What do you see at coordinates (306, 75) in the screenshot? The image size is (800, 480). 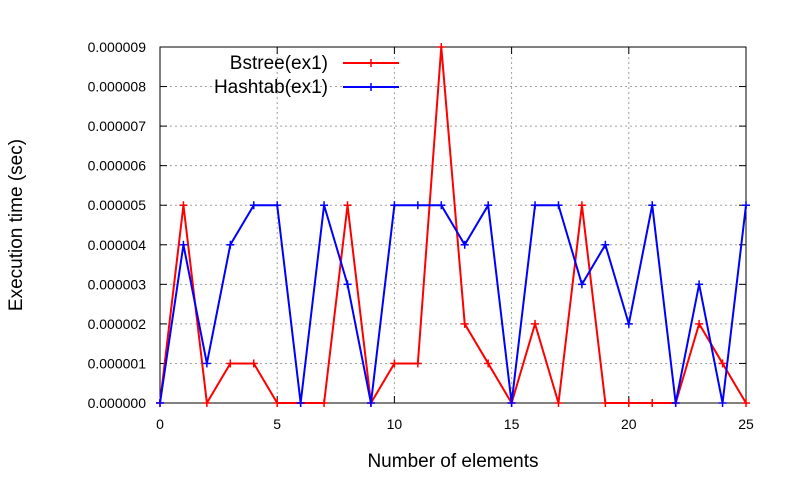 I see `legend: Bstree(ex1) Hashtab(ex1)` at bounding box center [306, 75].